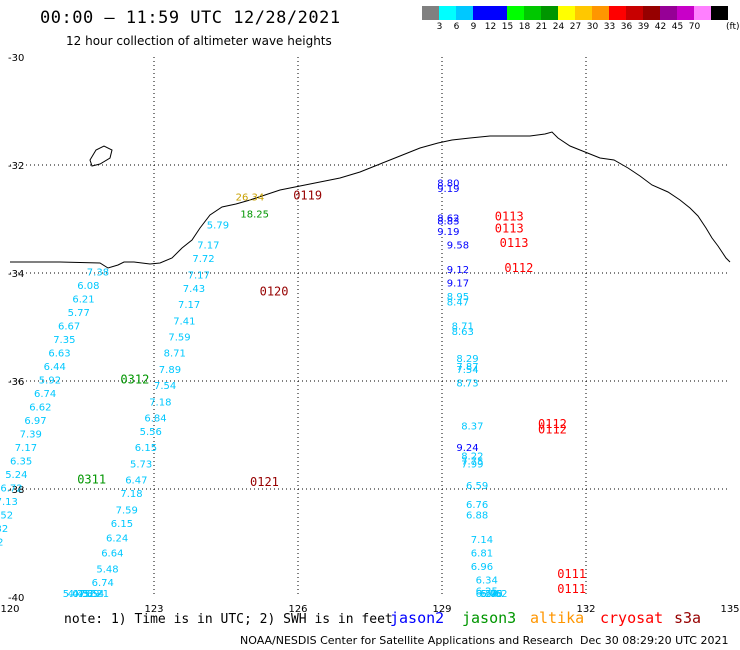 The image size is (740, 650). I want to click on wave-height-label: 6.63, so click(59, 354).